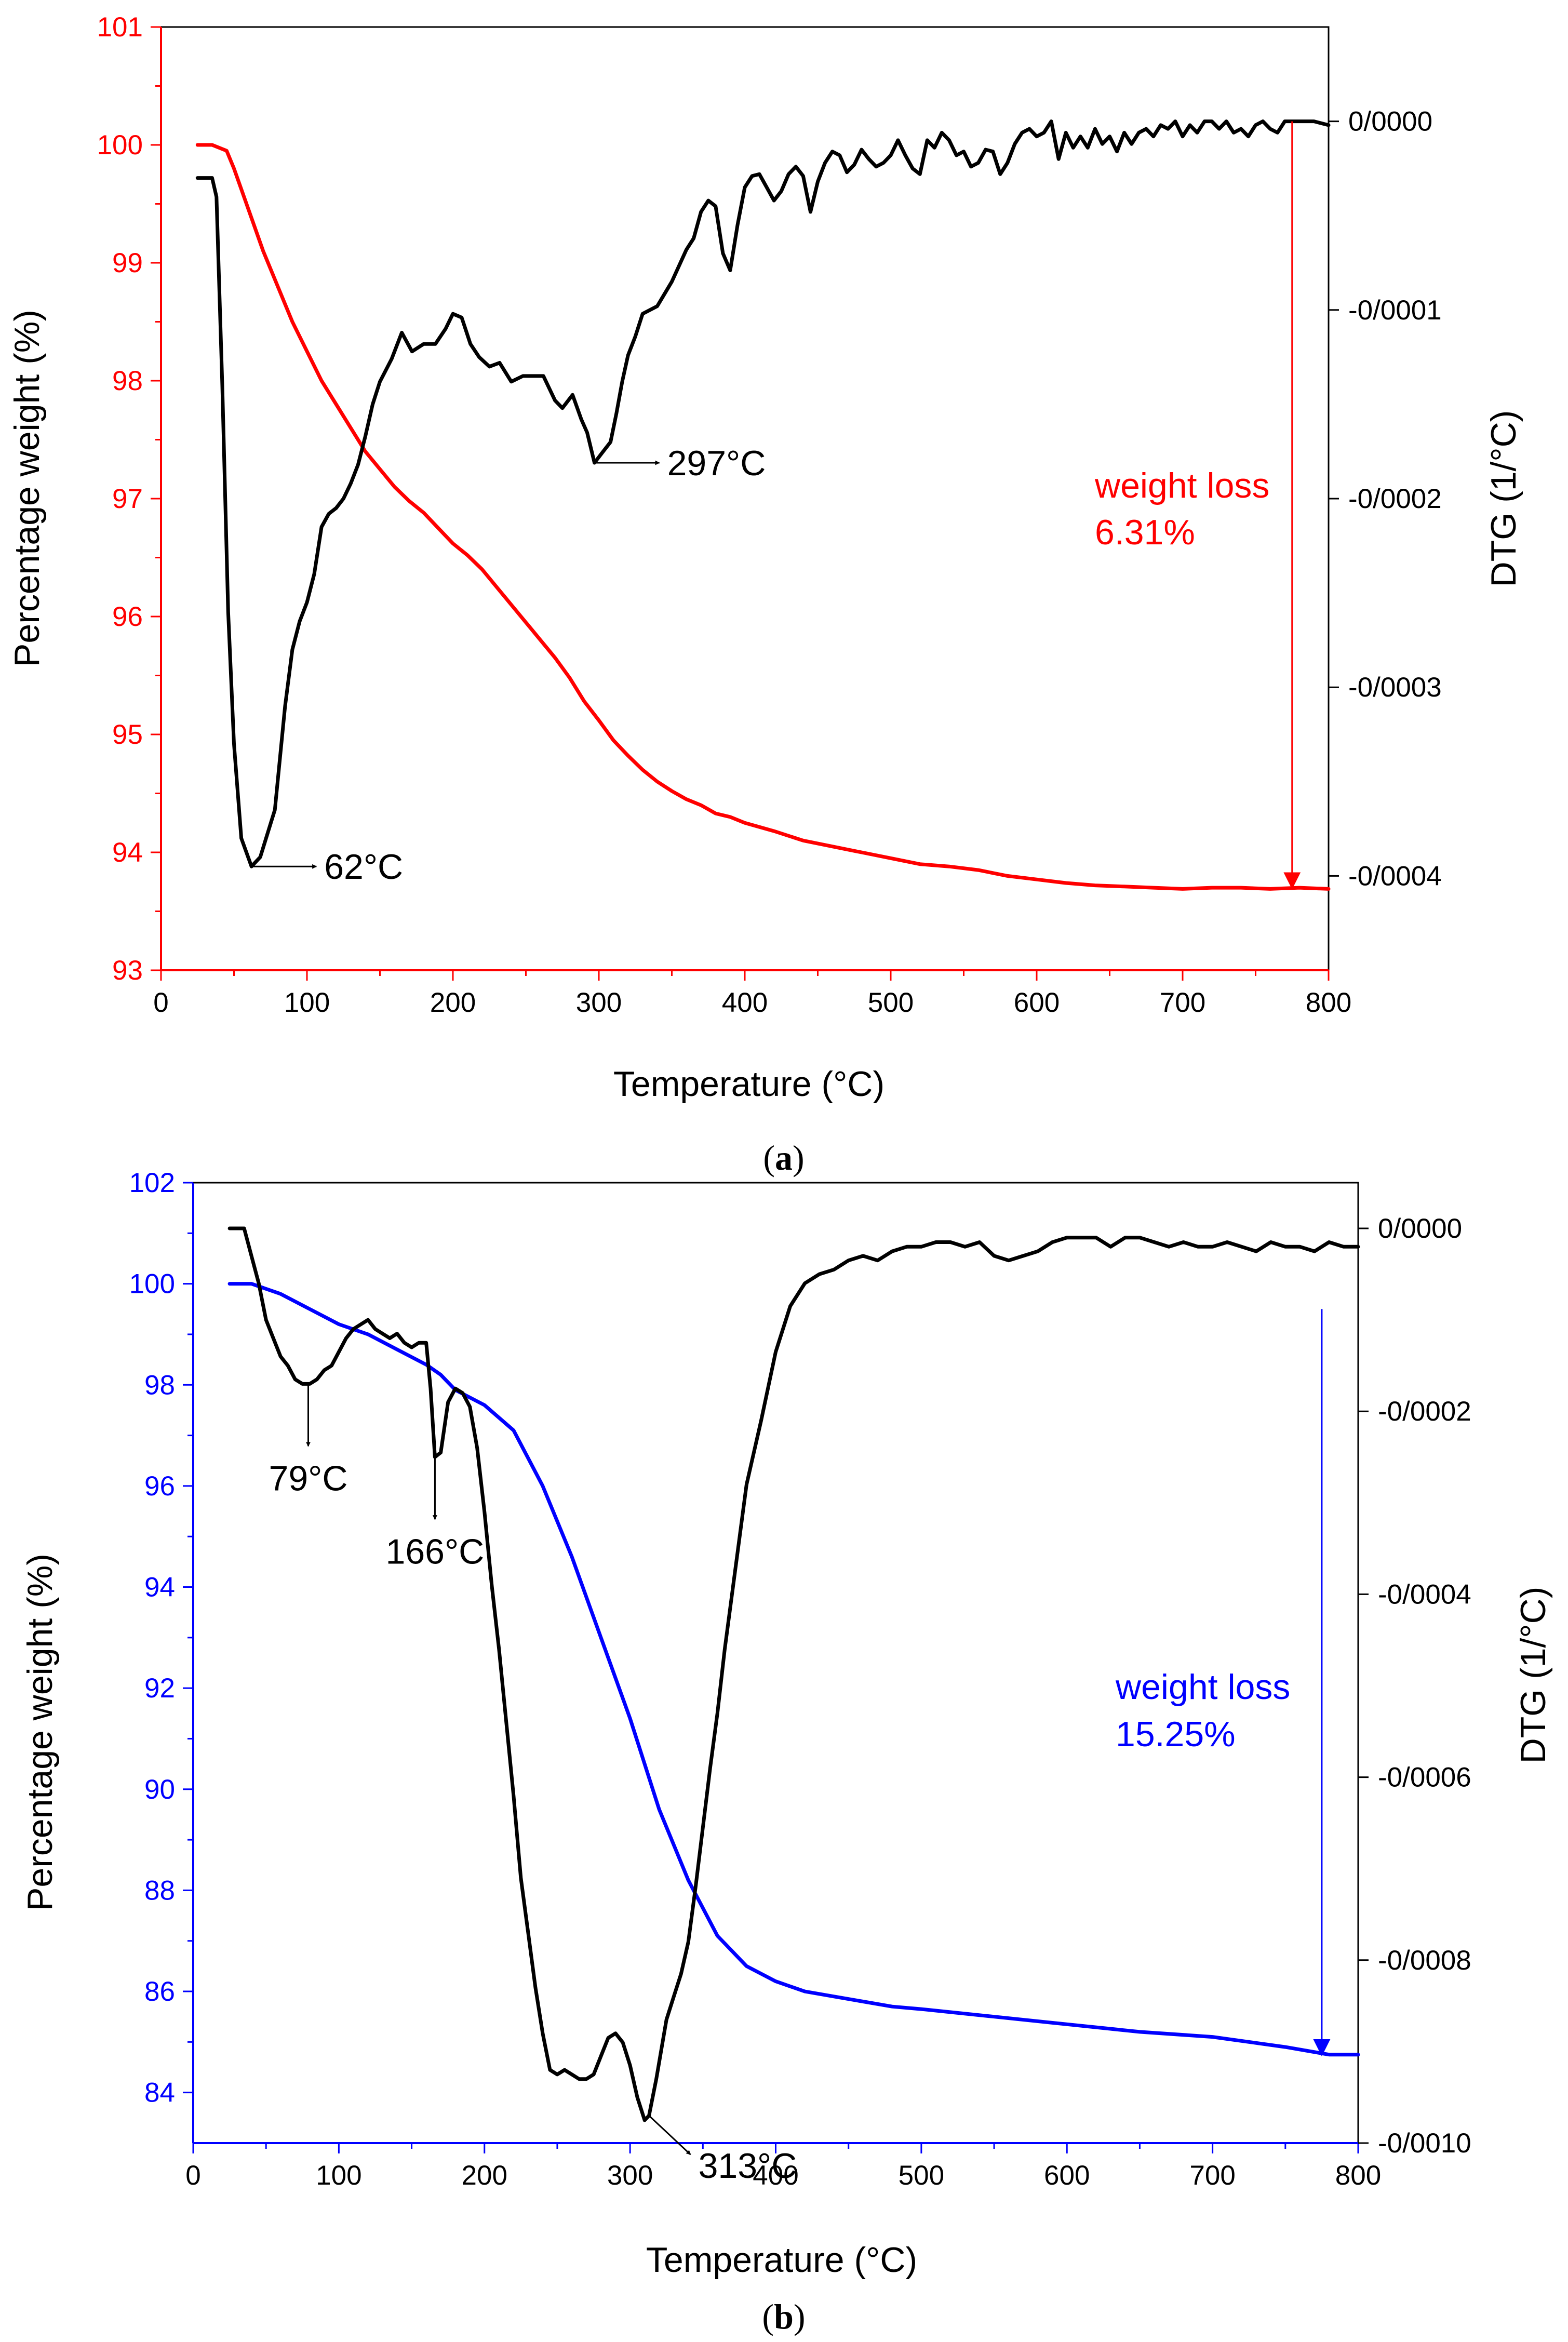  Describe the element at coordinates (745, 1002) in the screenshot. I see `panel-a-x-tick-label: 400` at that location.